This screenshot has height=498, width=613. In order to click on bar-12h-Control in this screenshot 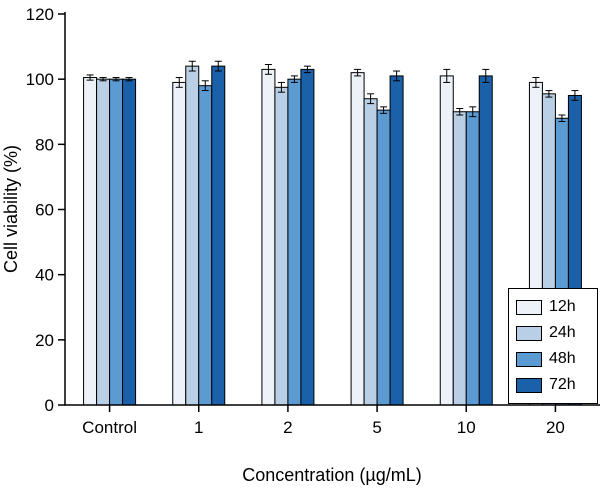, I will do `click(90, 241)`.